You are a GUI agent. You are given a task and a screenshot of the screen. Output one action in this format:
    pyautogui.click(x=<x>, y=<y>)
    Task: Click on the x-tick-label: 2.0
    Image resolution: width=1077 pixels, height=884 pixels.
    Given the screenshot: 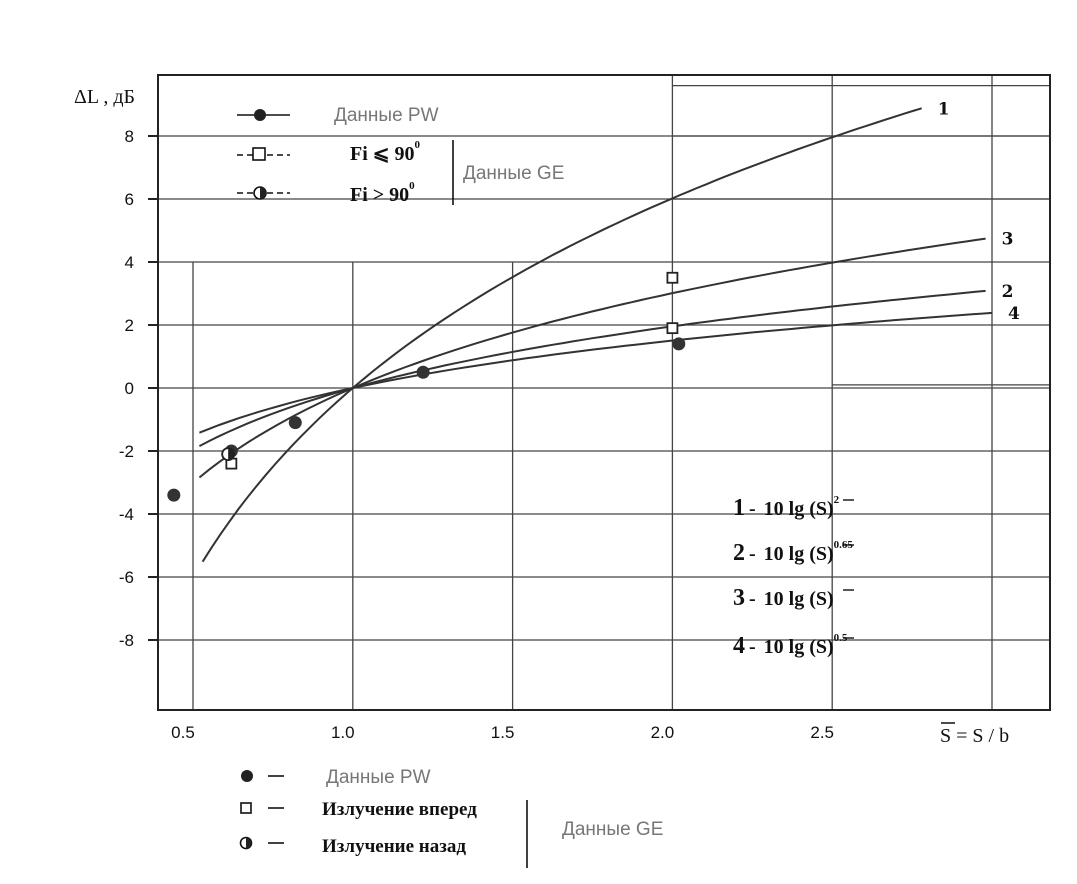 What is the action you would take?
    pyautogui.click(x=663, y=732)
    